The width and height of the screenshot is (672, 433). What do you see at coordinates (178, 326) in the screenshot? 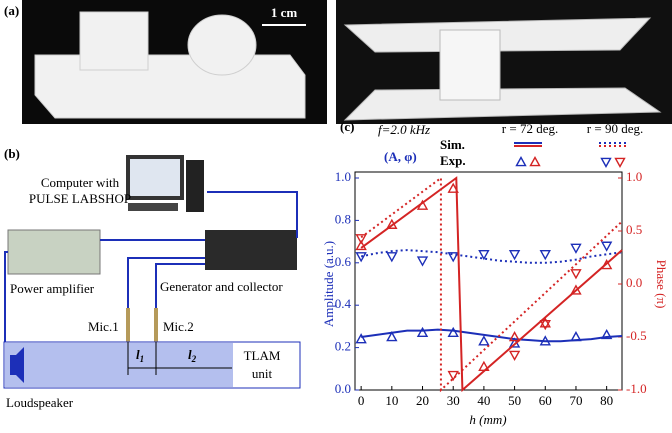
I see `mic-label: Mic.2` at bounding box center [178, 326].